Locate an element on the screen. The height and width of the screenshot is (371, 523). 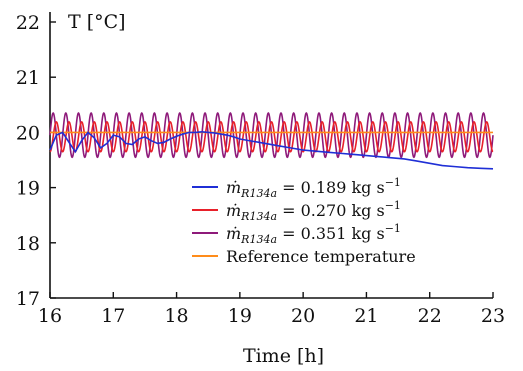
legend-entry-2: ṁR134a = 0.270 kg s−1 is located at coordinates (313, 211).